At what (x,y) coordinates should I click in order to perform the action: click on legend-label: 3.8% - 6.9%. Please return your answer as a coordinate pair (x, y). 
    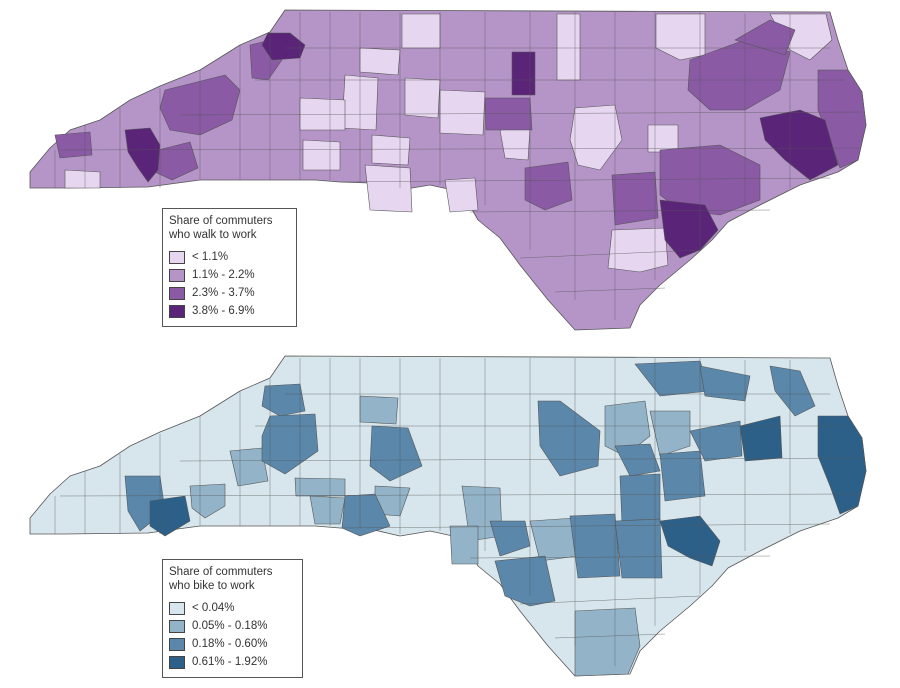
    Looking at the image, I should click on (223, 311).